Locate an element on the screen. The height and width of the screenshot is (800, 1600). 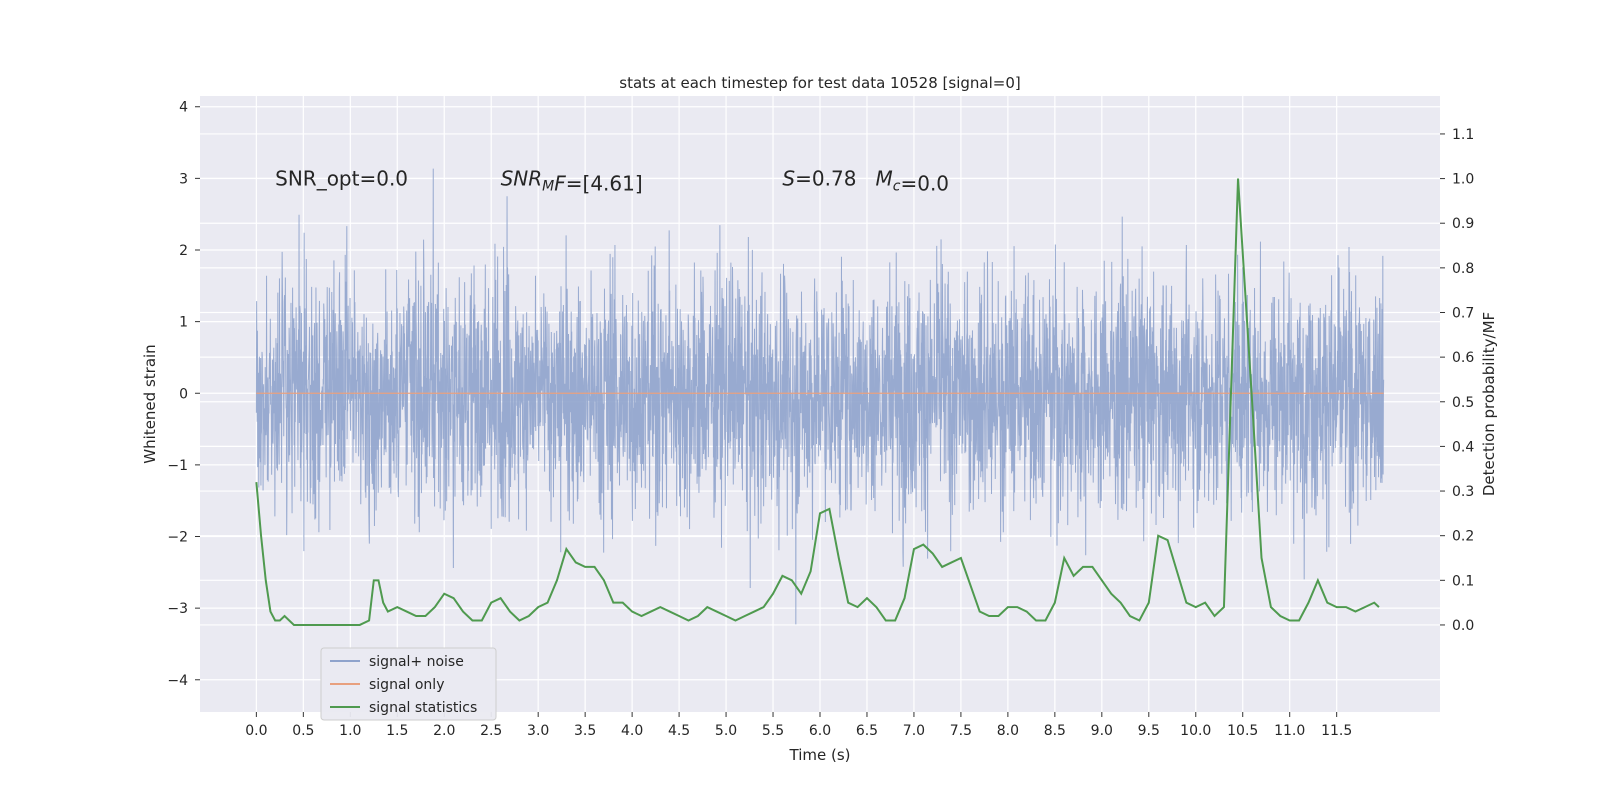
annotations: SNR_opt=0.0 SNRMF=[4.61] S=0.78 Mc=0.0 is located at coordinates (612, 180).